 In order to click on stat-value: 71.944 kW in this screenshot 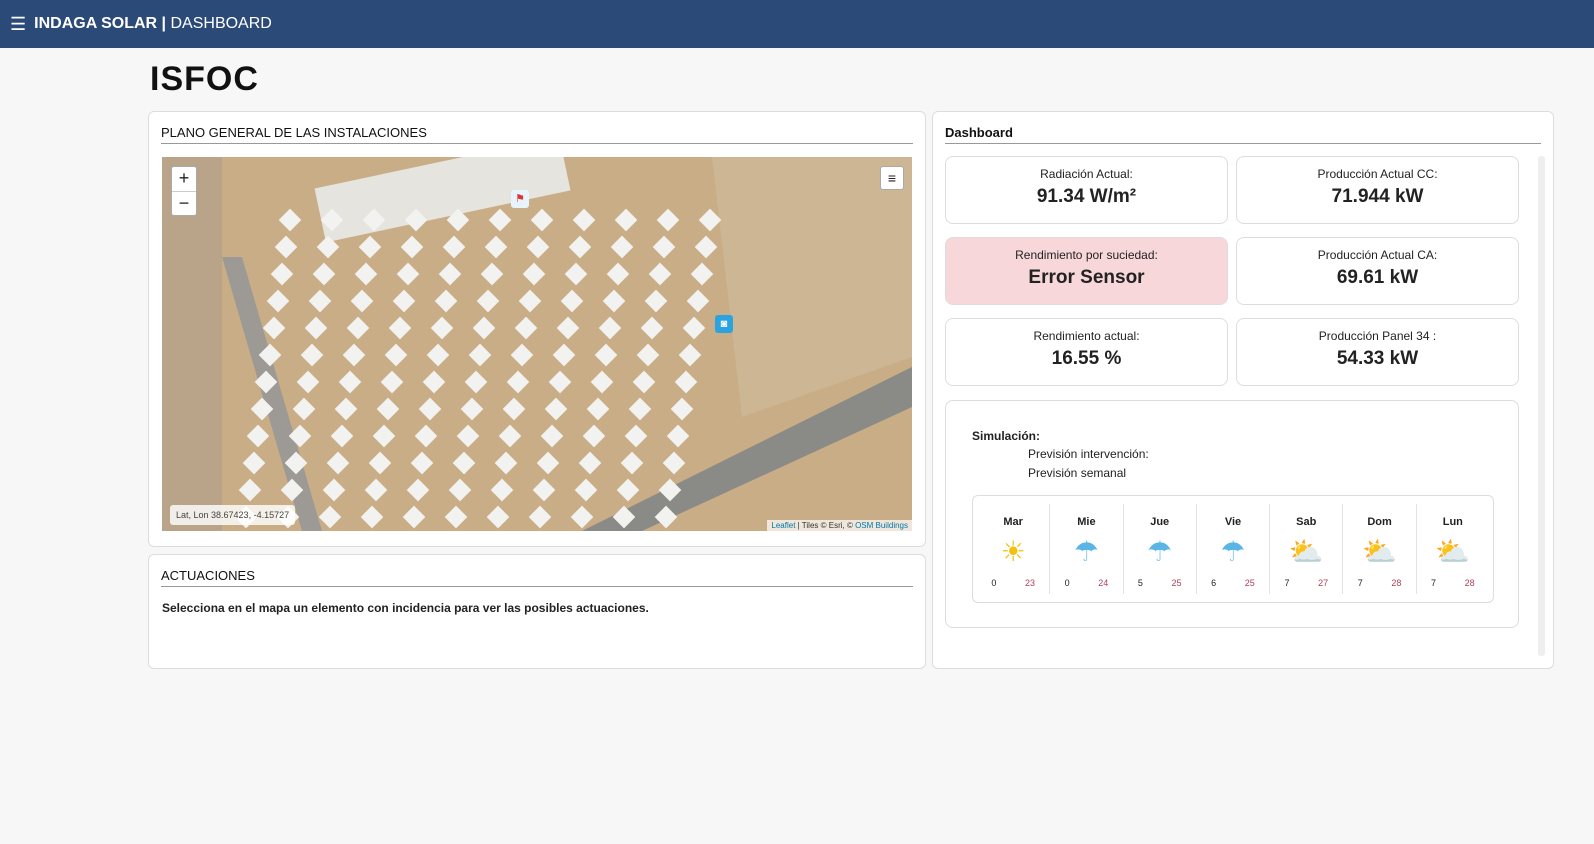, I will do `click(1377, 196)`.